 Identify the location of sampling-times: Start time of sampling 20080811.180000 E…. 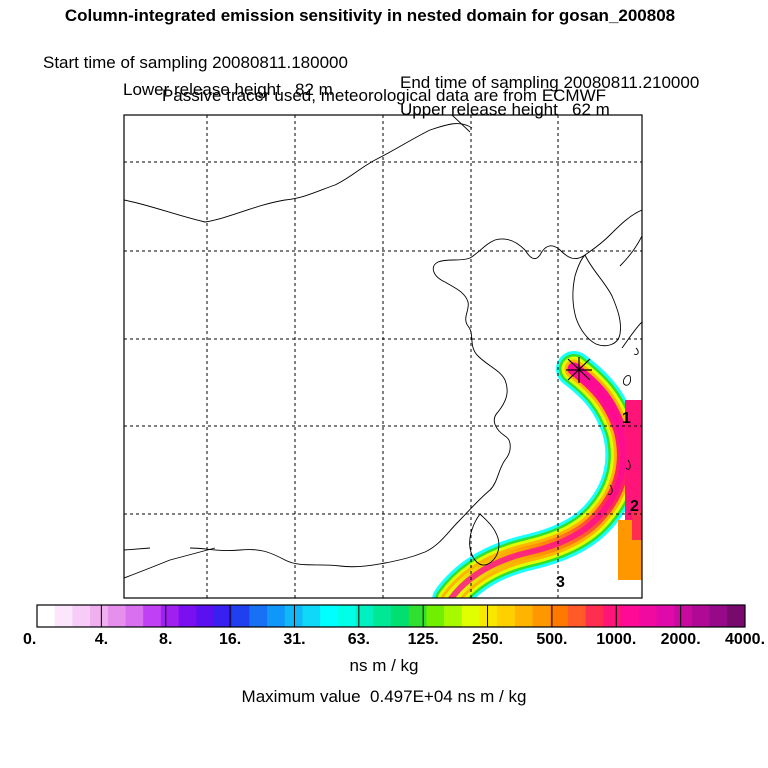
(384, 63).